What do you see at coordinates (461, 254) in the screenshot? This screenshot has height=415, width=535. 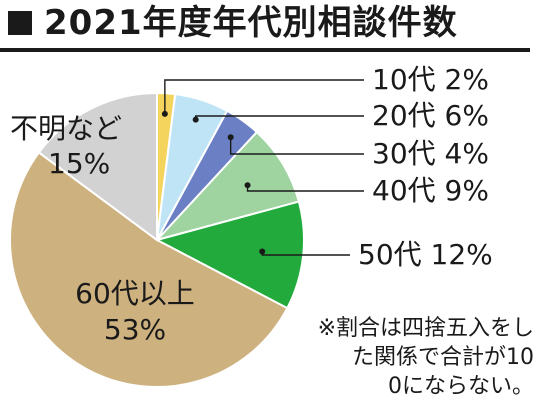 I see `slice-value-50s: 12%` at bounding box center [461, 254].